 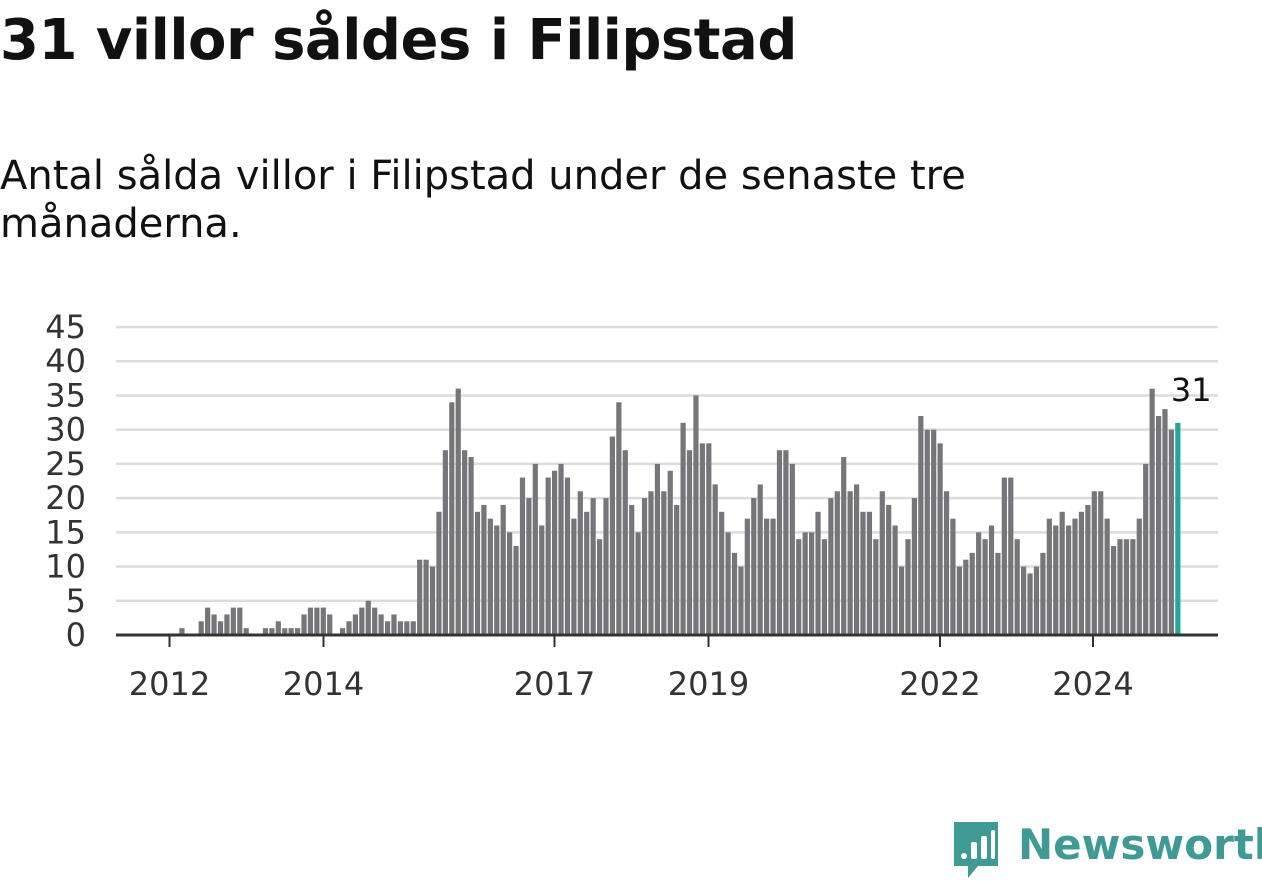 What do you see at coordinates (631, 669) in the screenshot?
I see `x-axis-ticks: 2012 2014 2017 2019 2022 2024` at bounding box center [631, 669].